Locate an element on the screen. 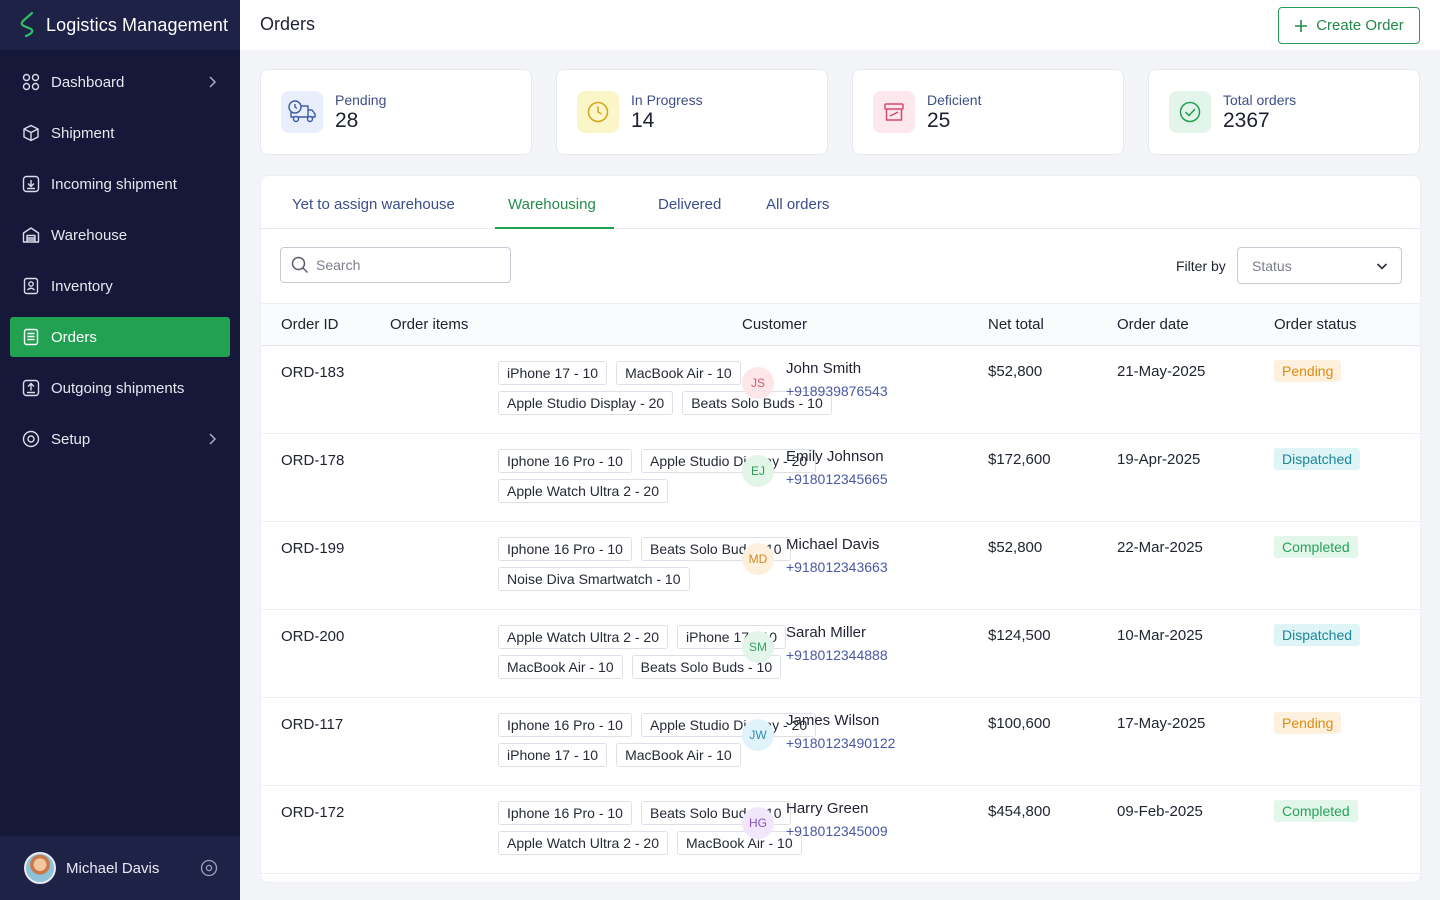 The image size is (1440, 900). sidebar-item-warehouse: Warehouse is located at coordinates (120, 235).